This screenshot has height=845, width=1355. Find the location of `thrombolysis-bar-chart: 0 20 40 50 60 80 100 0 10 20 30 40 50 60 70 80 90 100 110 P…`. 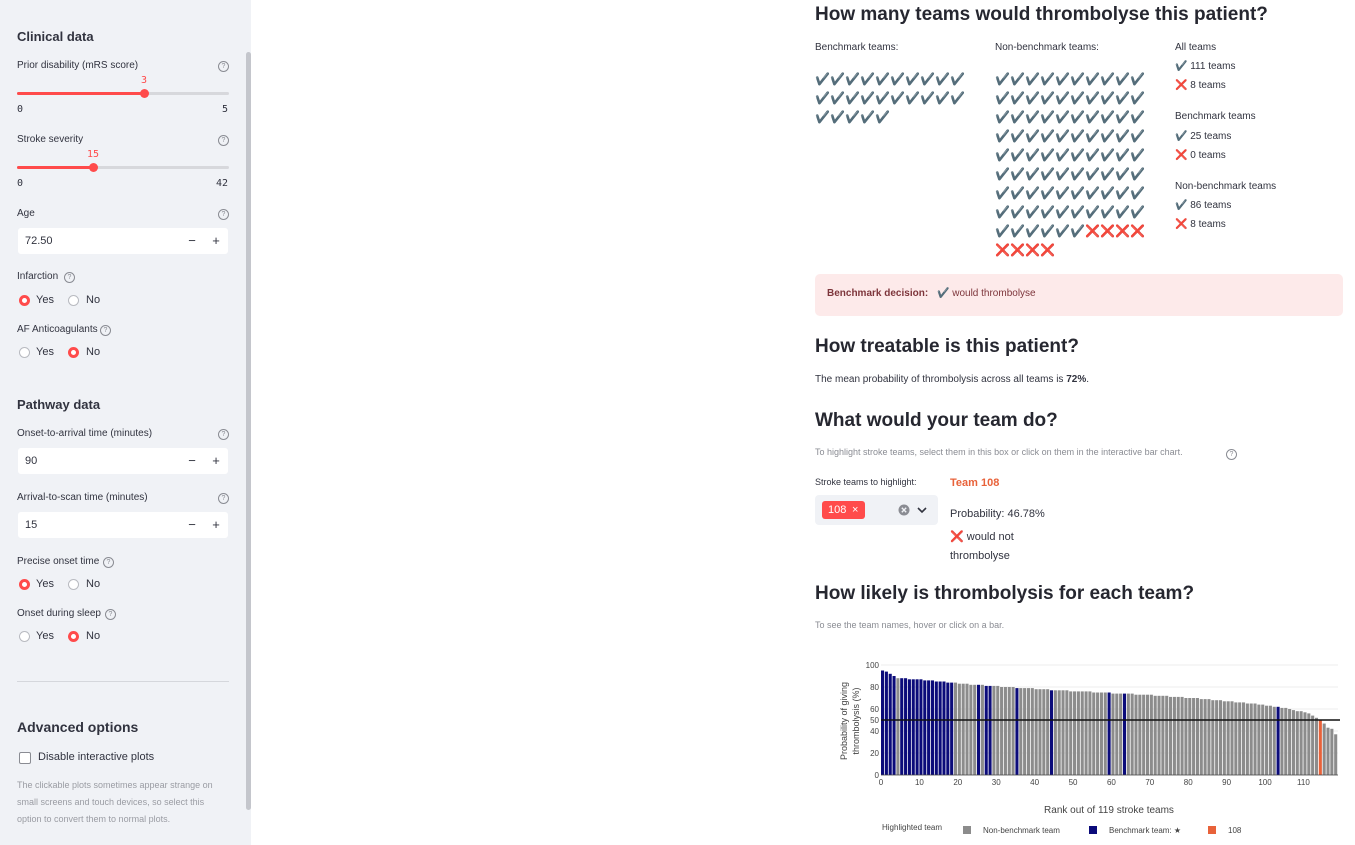

thrombolysis-bar-chart: 0 20 40 50 60 80 100 0 10 20 30 40 50 60 70 80 90 100 110 P… is located at coordinates (1080, 750).